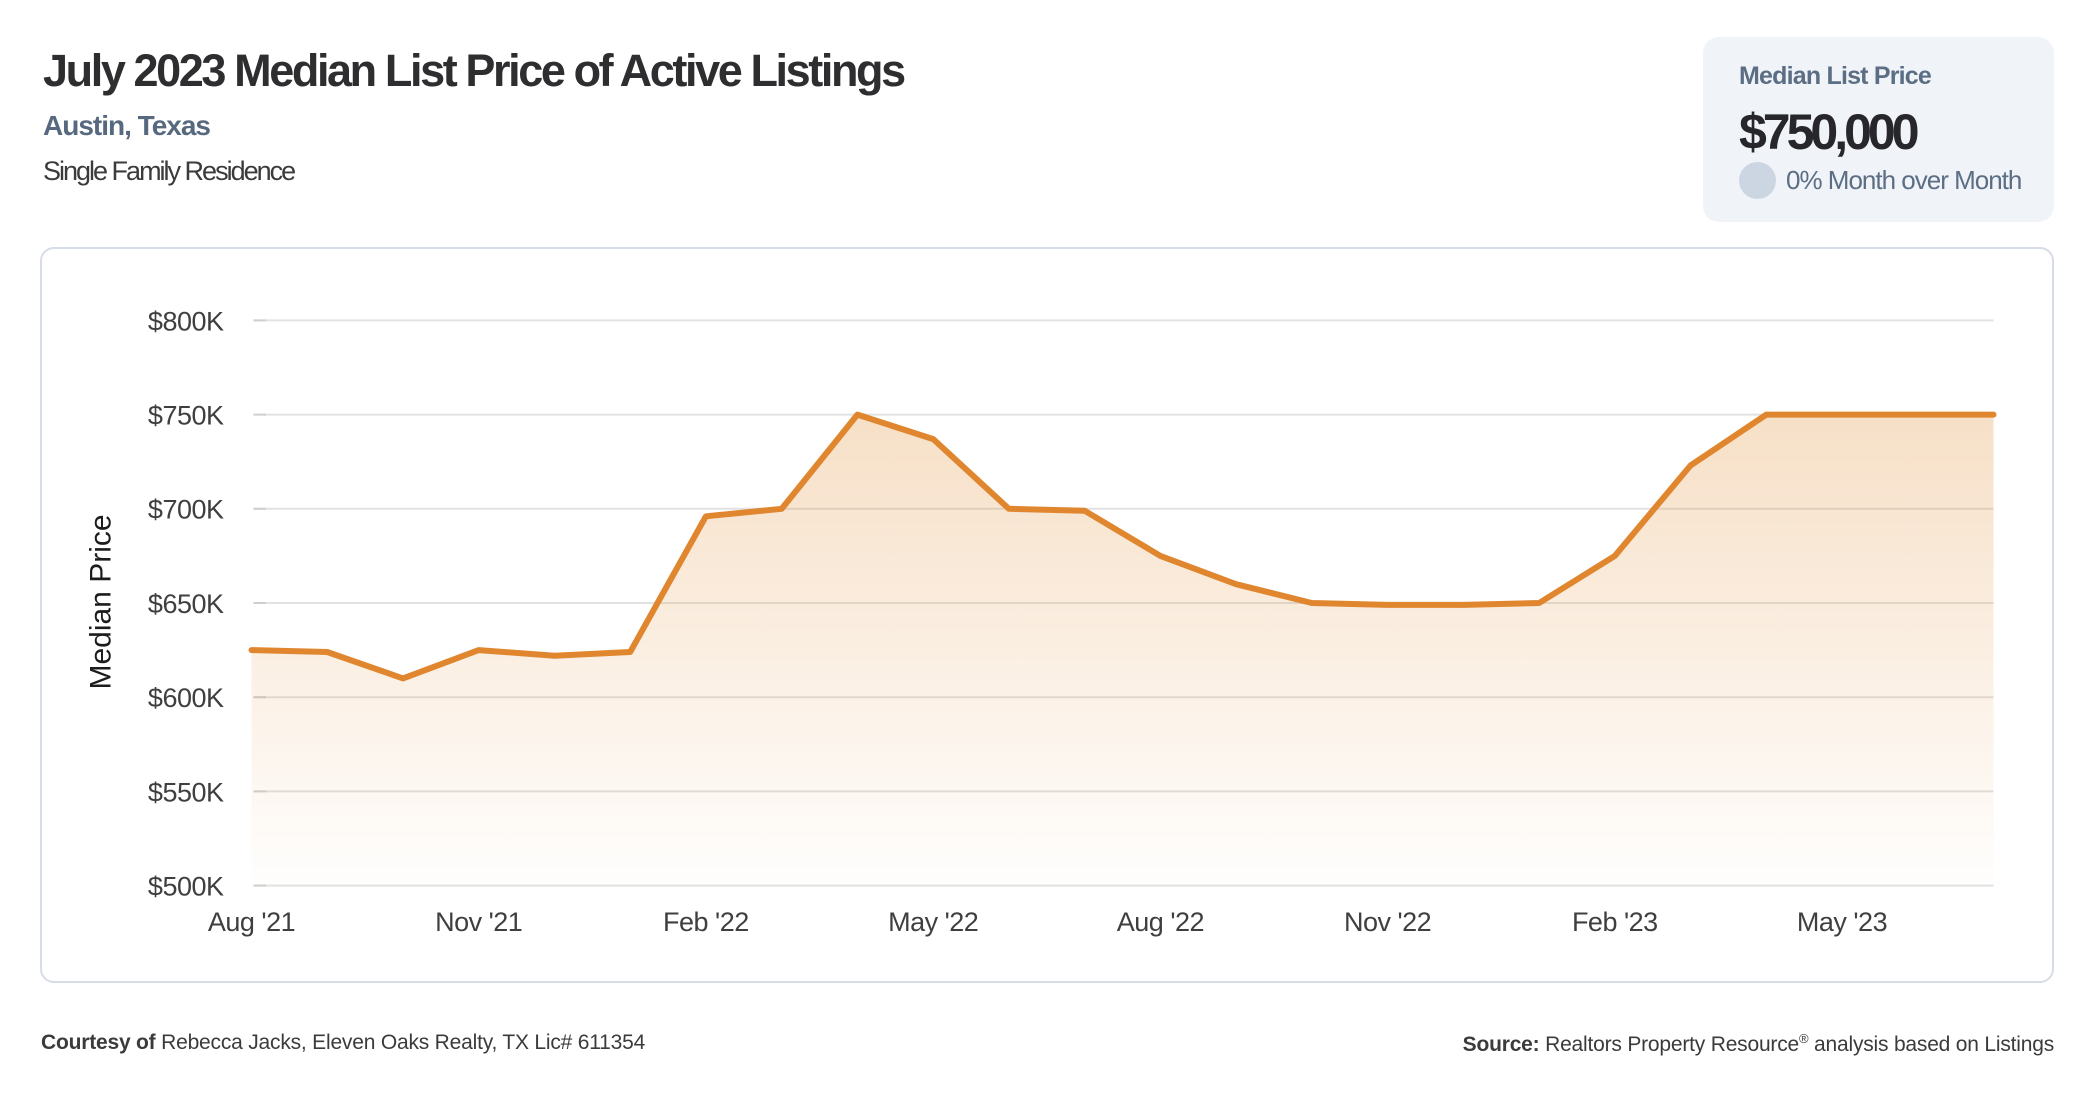  What do you see at coordinates (251, 922) in the screenshot?
I see `svg-text: Aug '21` at bounding box center [251, 922].